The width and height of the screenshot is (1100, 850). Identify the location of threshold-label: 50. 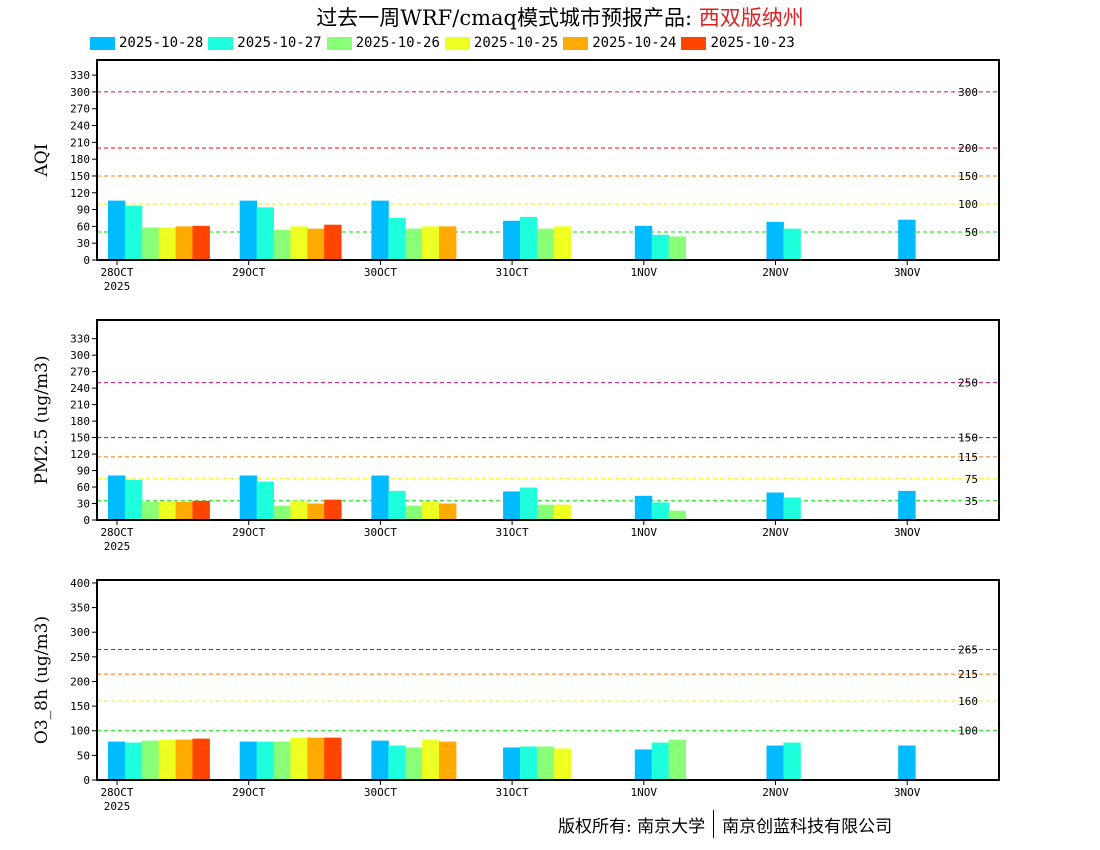
(971, 232).